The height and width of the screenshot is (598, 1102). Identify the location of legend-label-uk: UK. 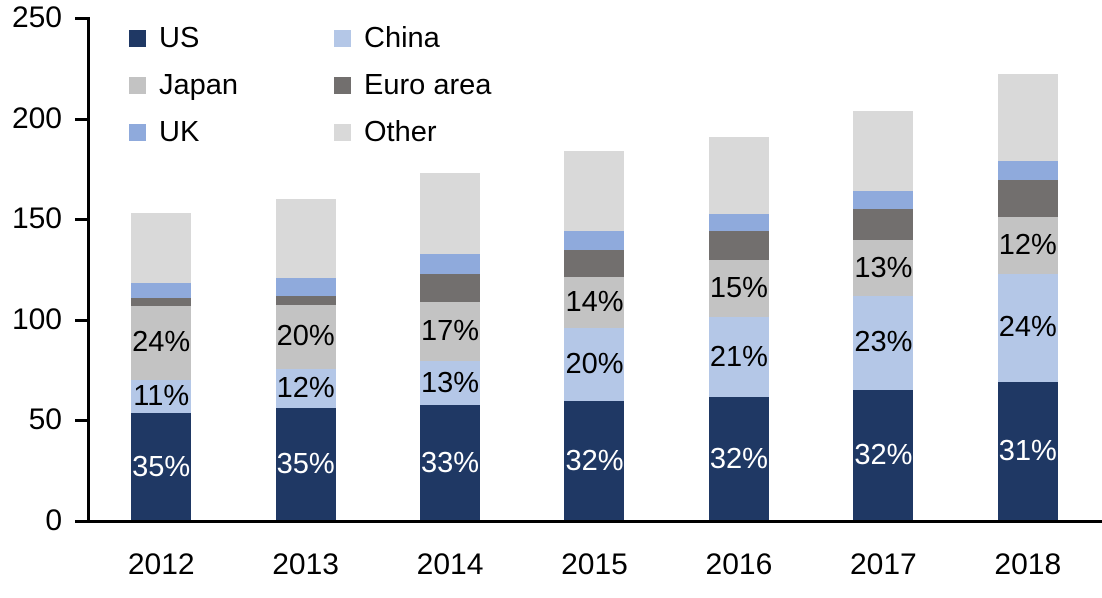
(179, 132).